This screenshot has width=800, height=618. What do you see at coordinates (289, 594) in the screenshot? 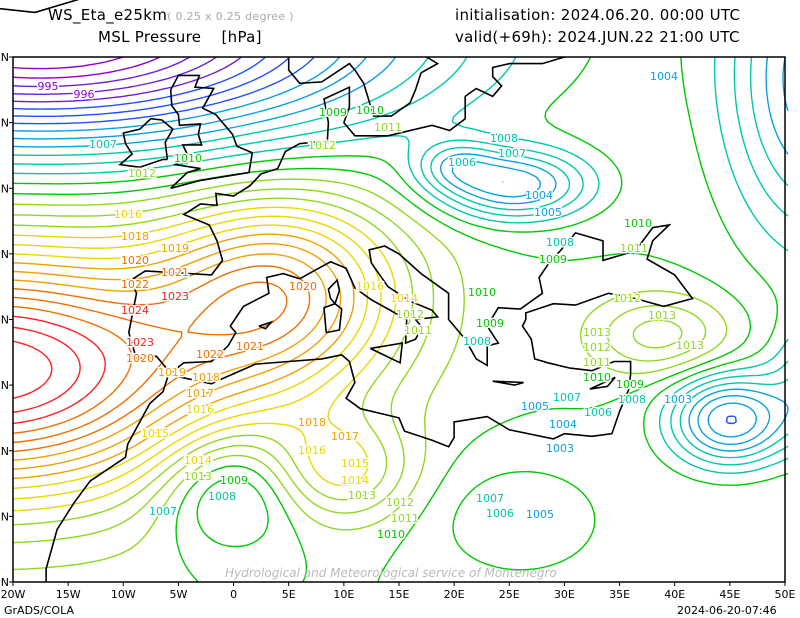
I see `x-tick-label: 5E` at bounding box center [289, 594].